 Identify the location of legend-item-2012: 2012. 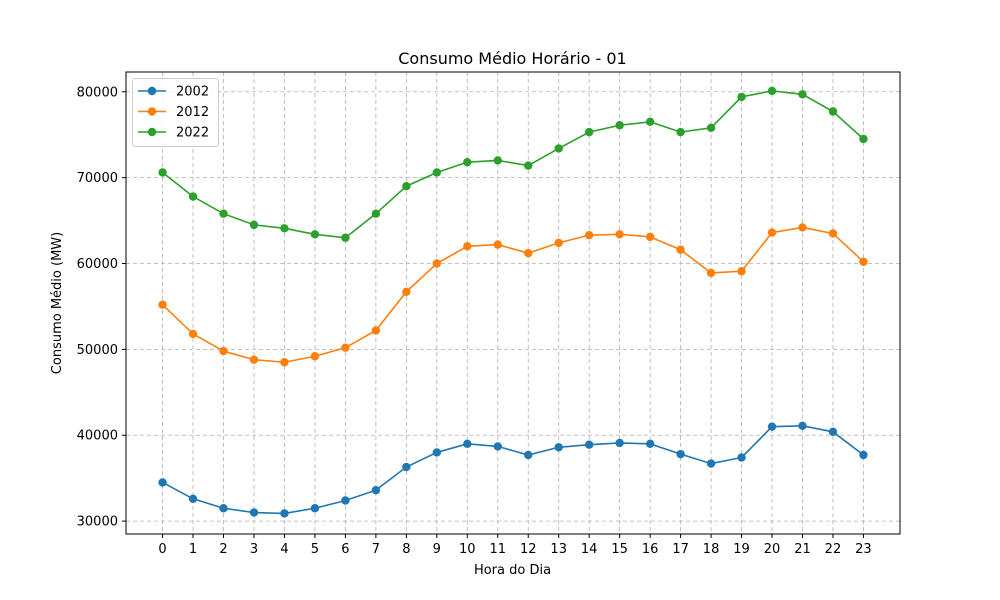
(173, 112).